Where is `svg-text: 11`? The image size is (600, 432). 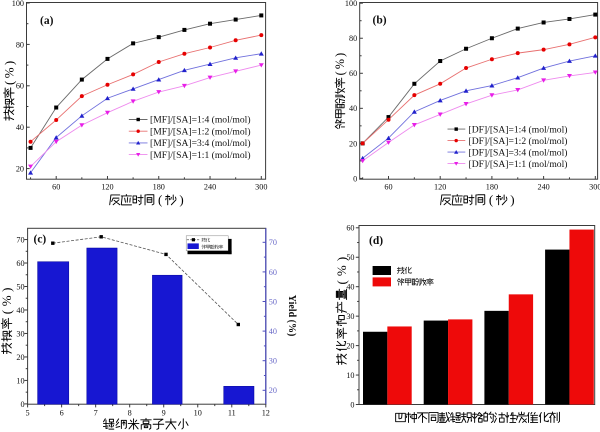 svg-text: 11 is located at coordinates (232, 413).